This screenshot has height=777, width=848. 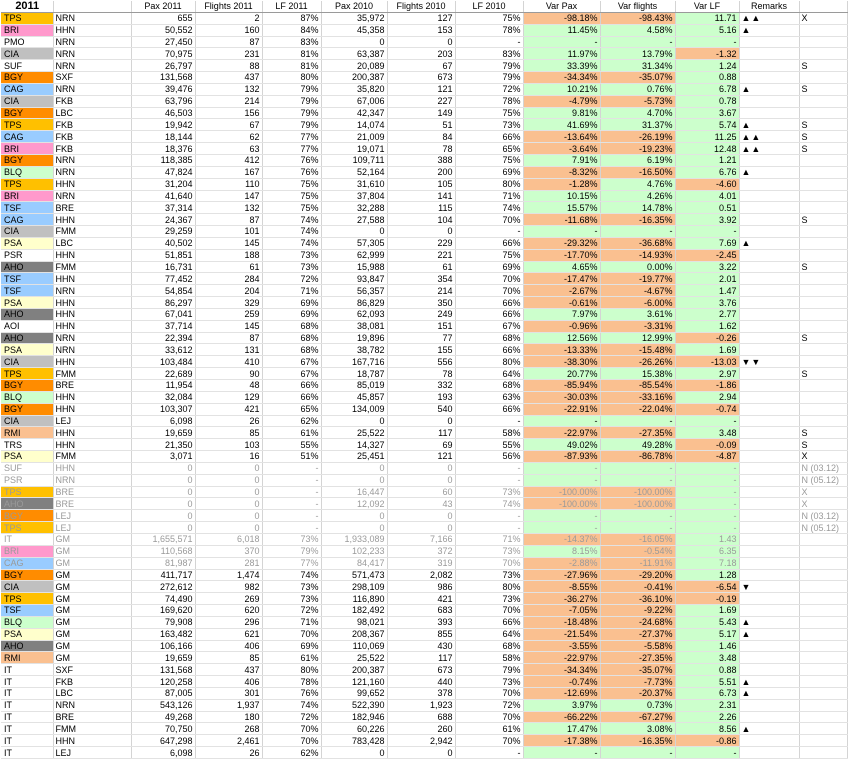 What do you see at coordinates (229, 575) in the screenshot?
I see `flights-2011-cell: 1,474` at bounding box center [229, 575].